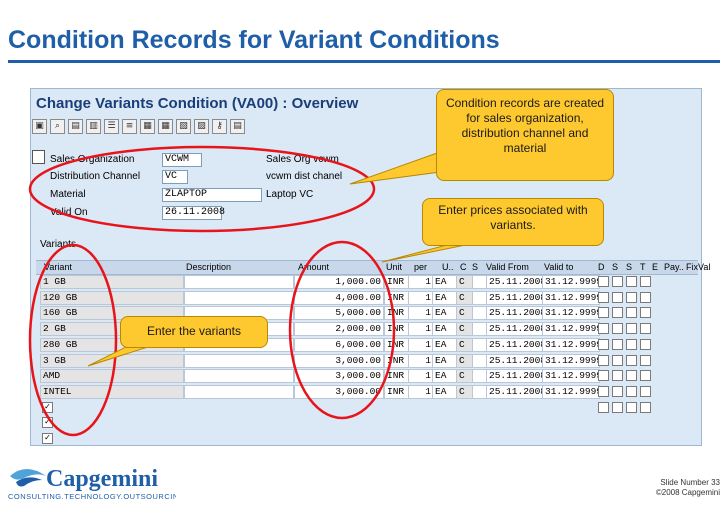  What do you see at coordinates (394, 267) in the screenshot?
I see `col-unit: Unit` at bounding box center [394, 267].